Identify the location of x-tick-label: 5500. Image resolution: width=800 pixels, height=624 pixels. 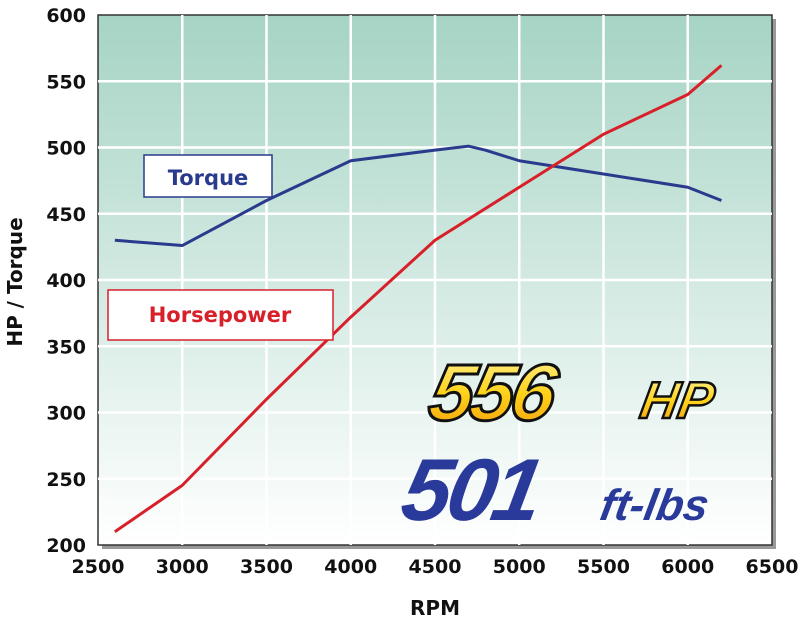
(603, 567).